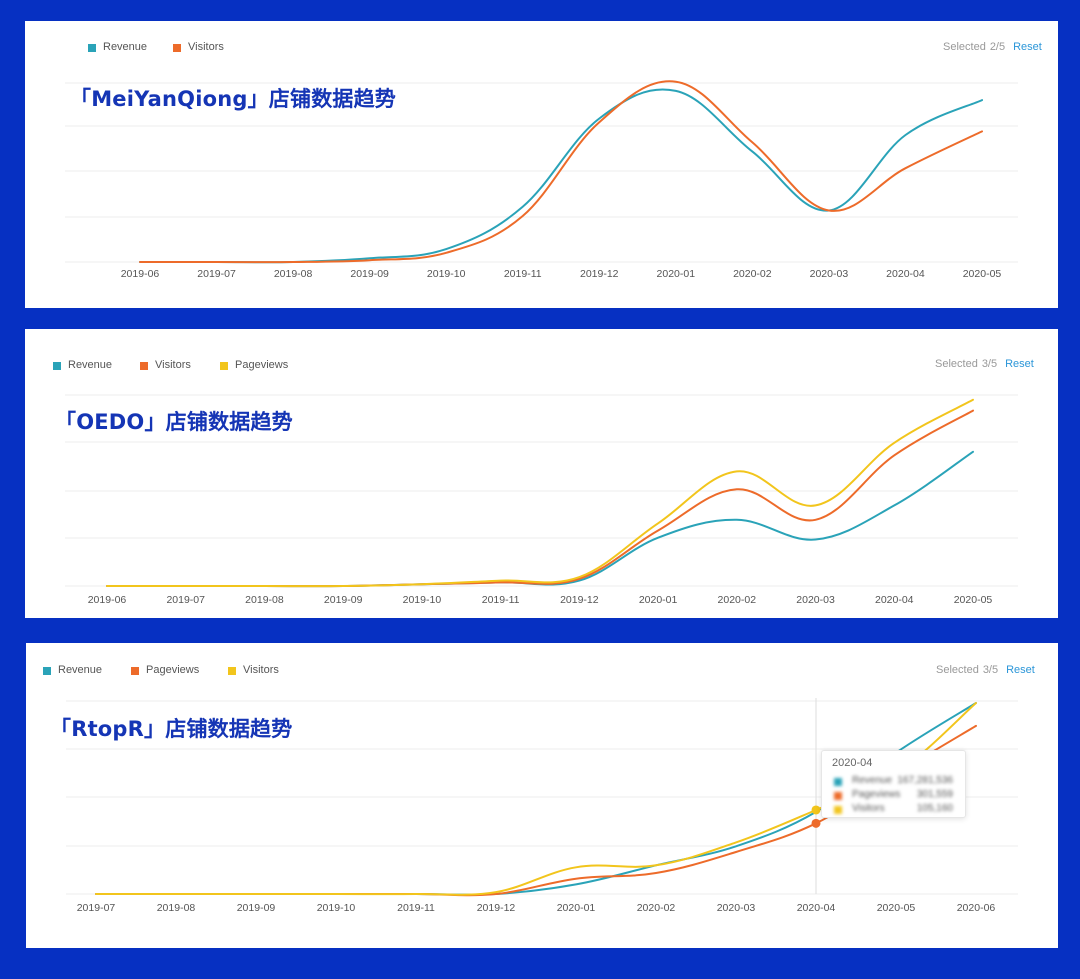 The image size is (1080, 979). What do you see at coordinates (816, 823) in the screenshot?
I see `hover-marker-pageviews` at bounding box center [816, 823].